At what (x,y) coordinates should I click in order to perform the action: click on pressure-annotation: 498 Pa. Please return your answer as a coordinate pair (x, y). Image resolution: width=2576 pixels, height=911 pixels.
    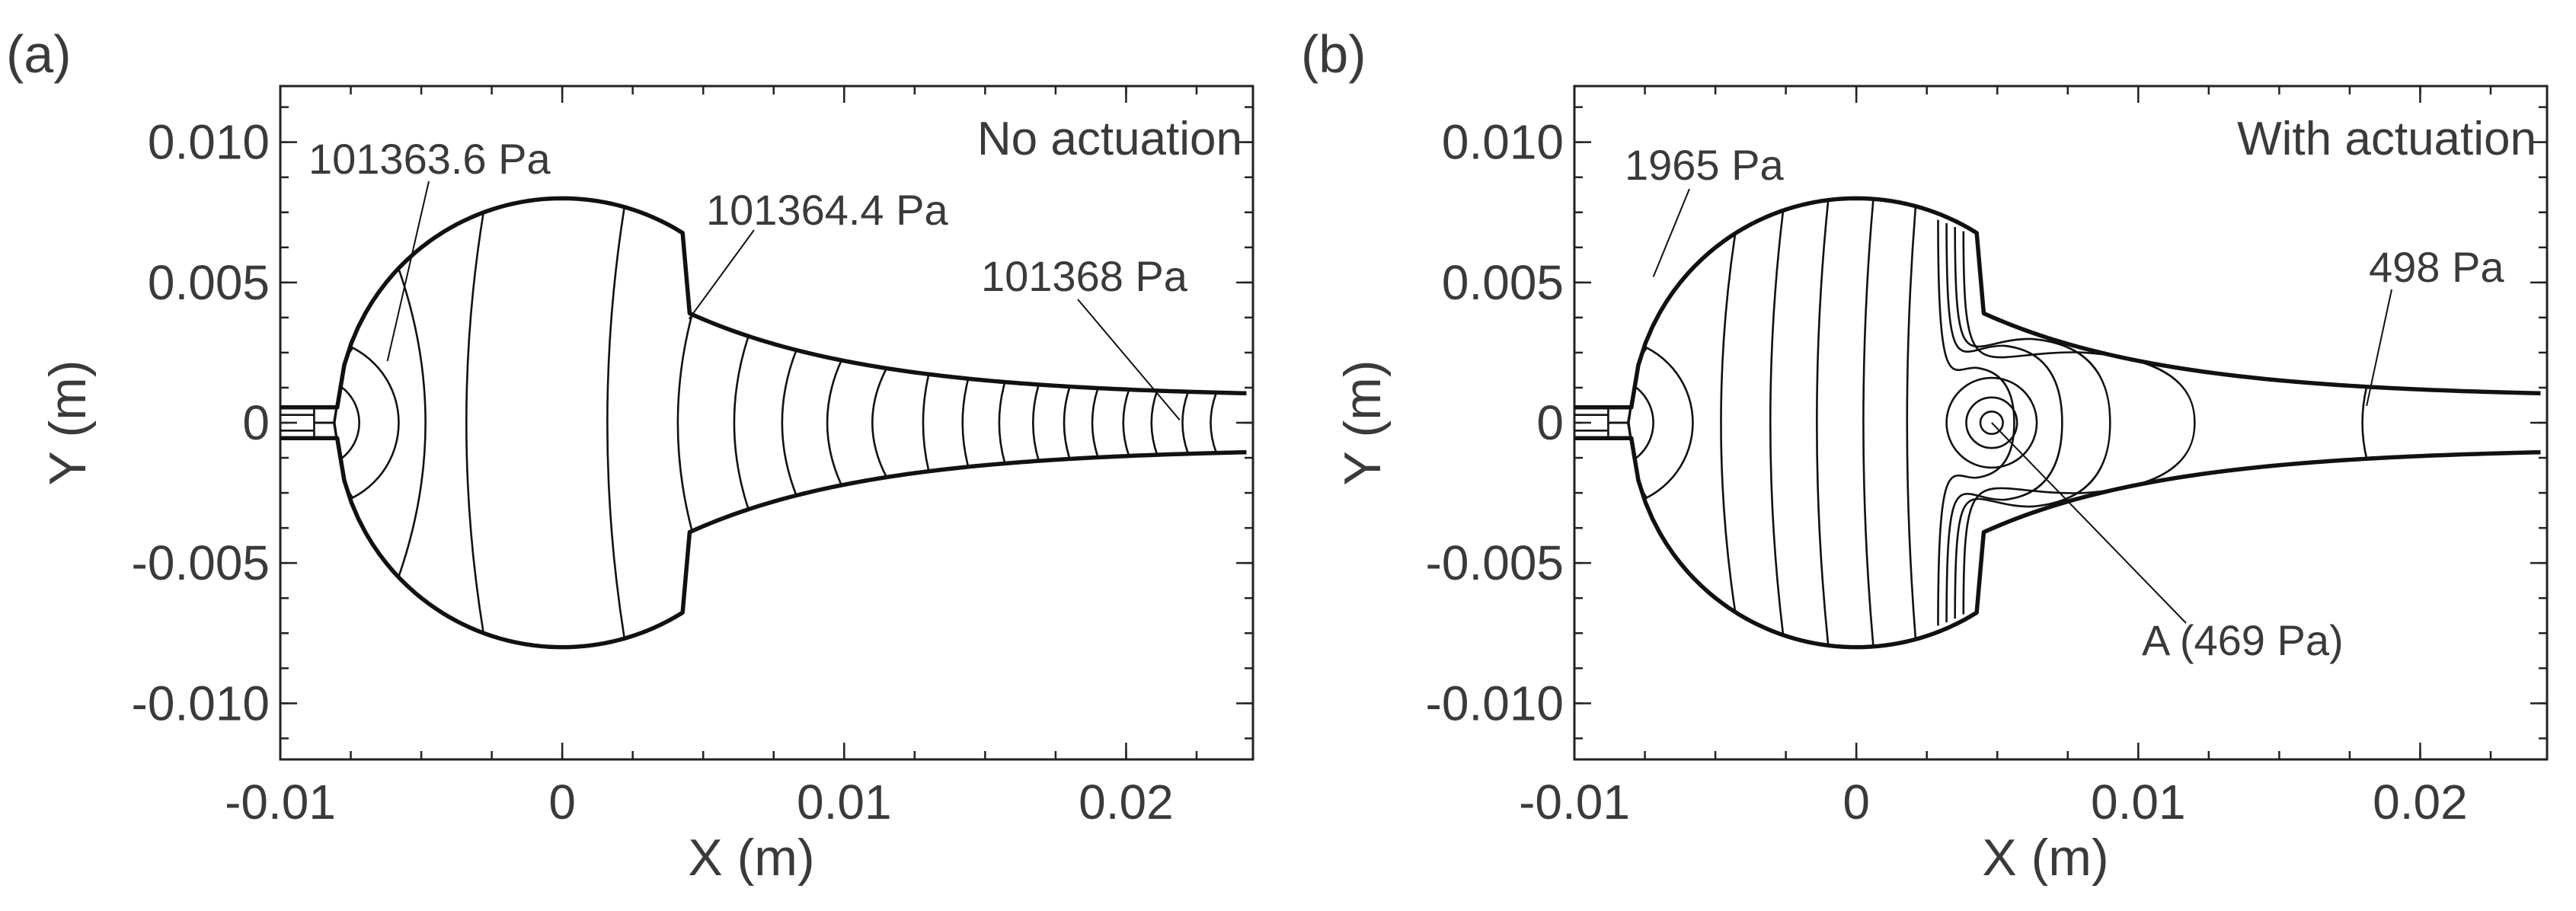
    Looking at the image, I should click on (2437, 267).